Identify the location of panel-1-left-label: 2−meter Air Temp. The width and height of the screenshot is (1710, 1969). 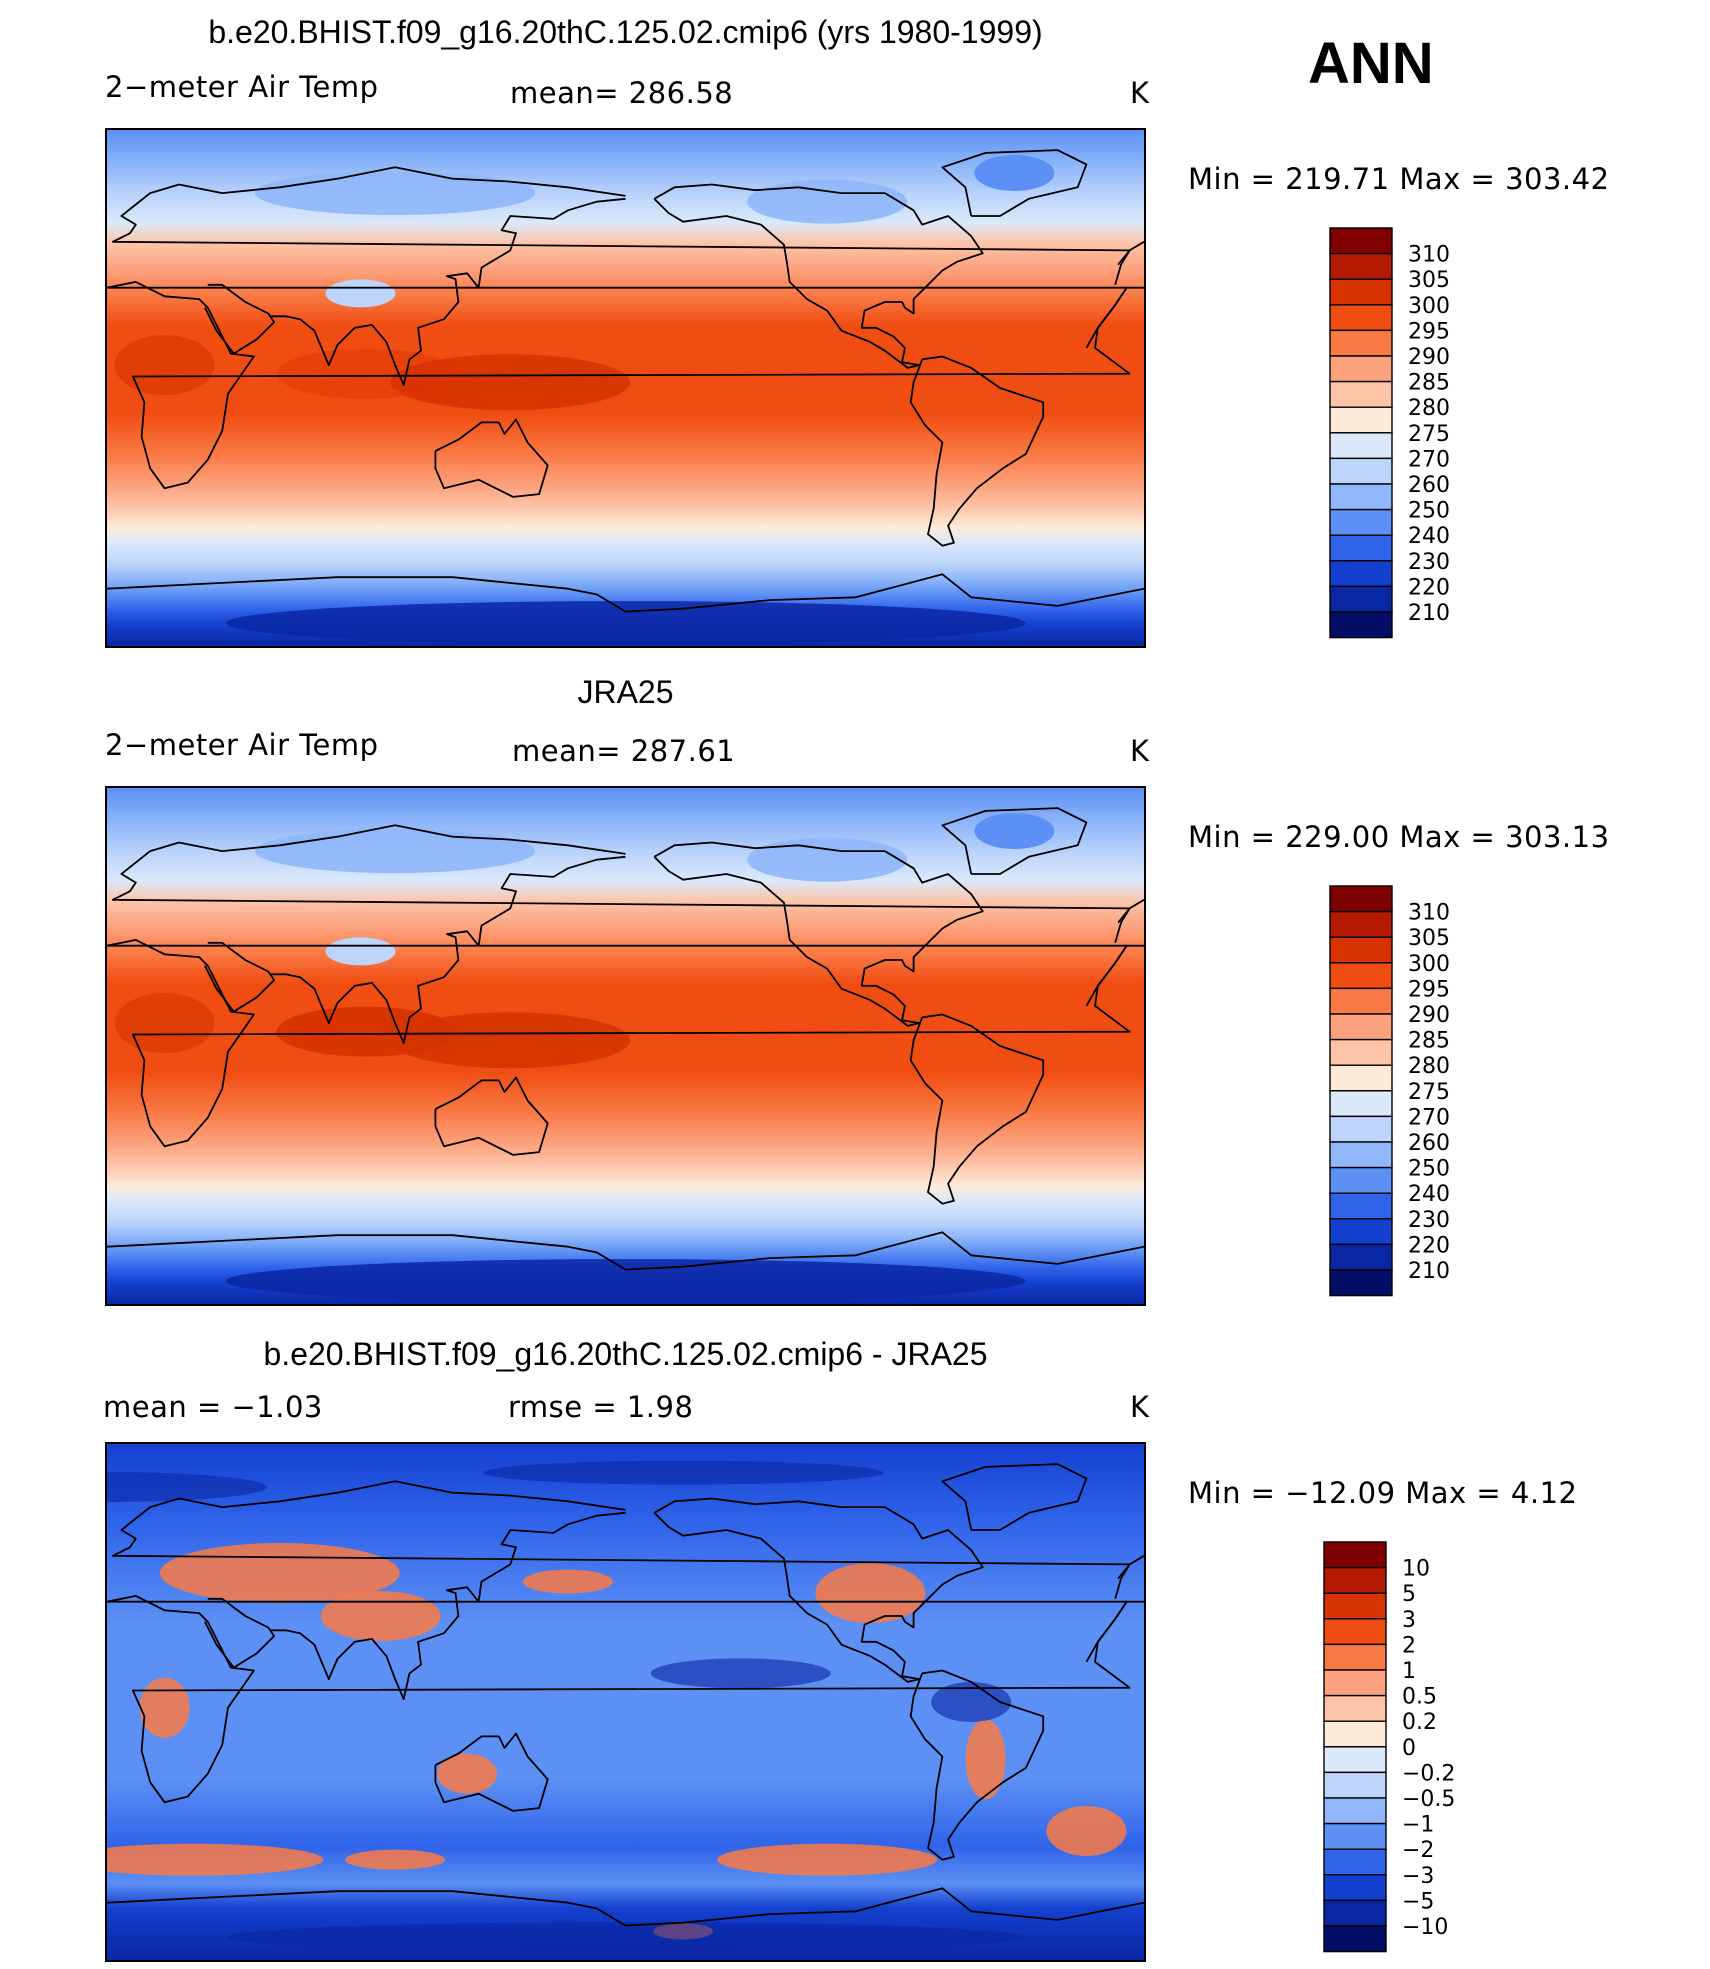
(242, 87).